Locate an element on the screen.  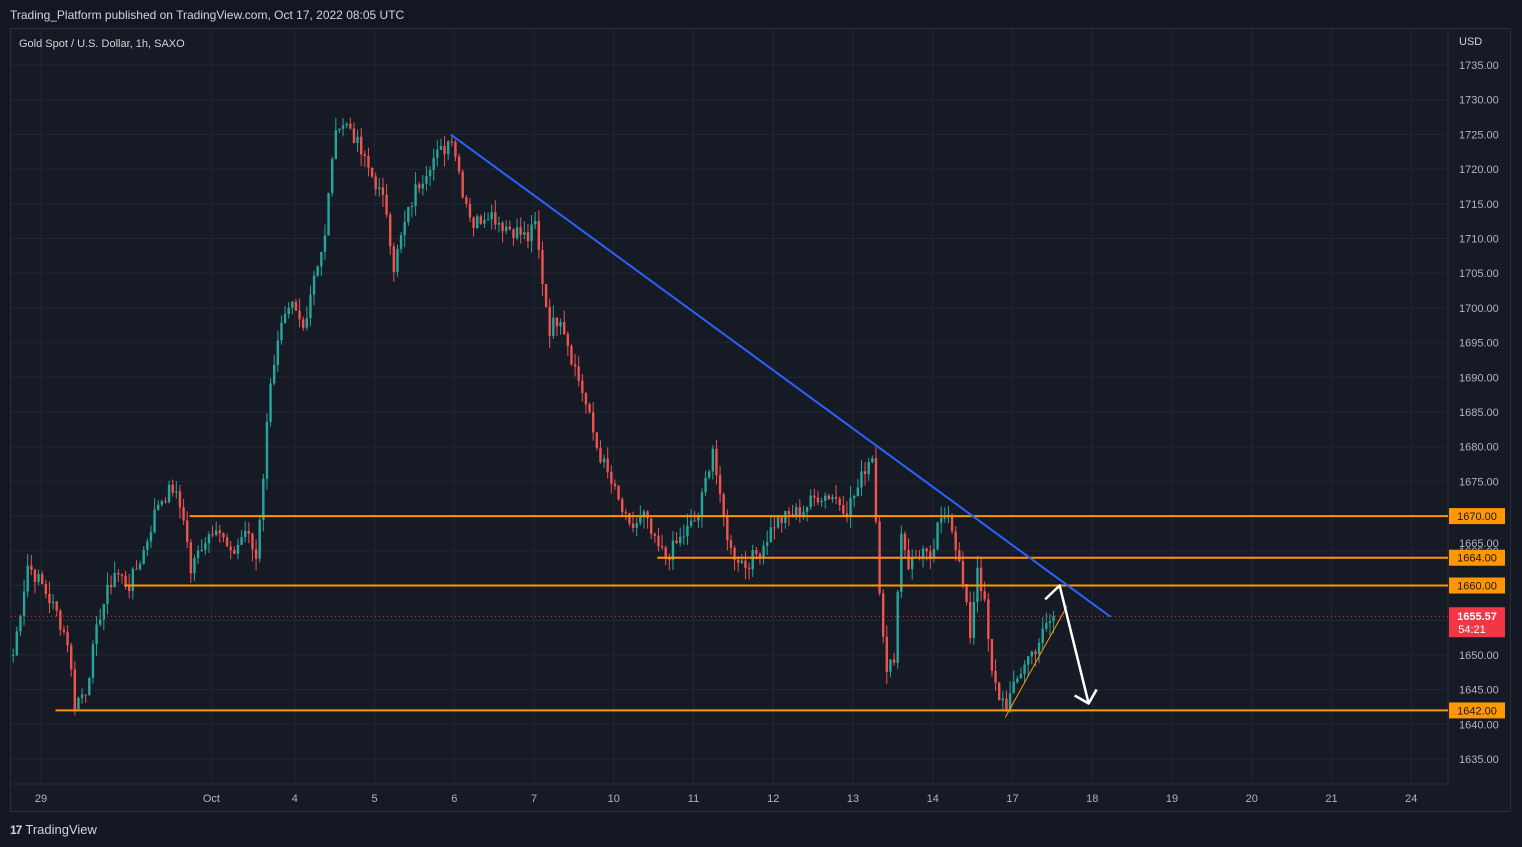
price-tick-label: 1680.00 is located at coordinates (1479, 448).